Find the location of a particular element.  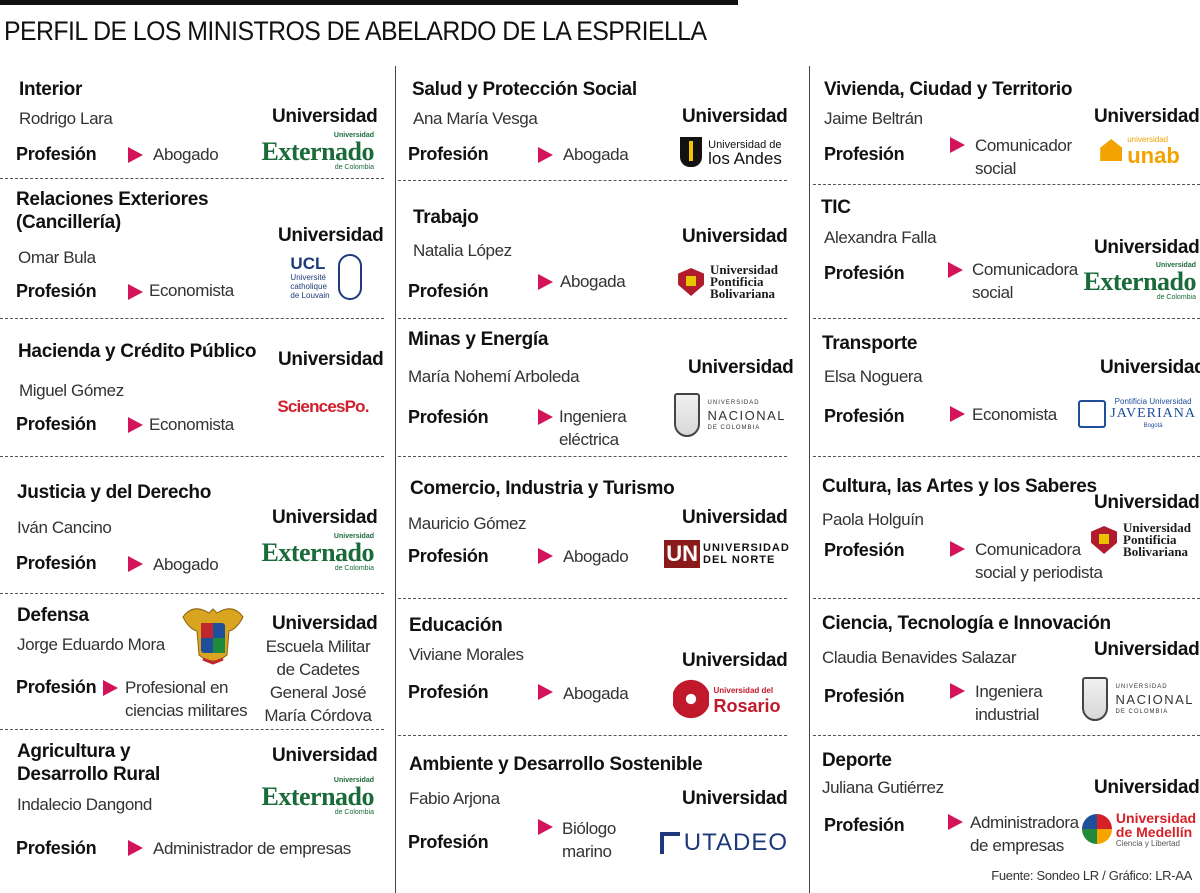

minister-name: Omar Bula is located at coordinates (57, 257).